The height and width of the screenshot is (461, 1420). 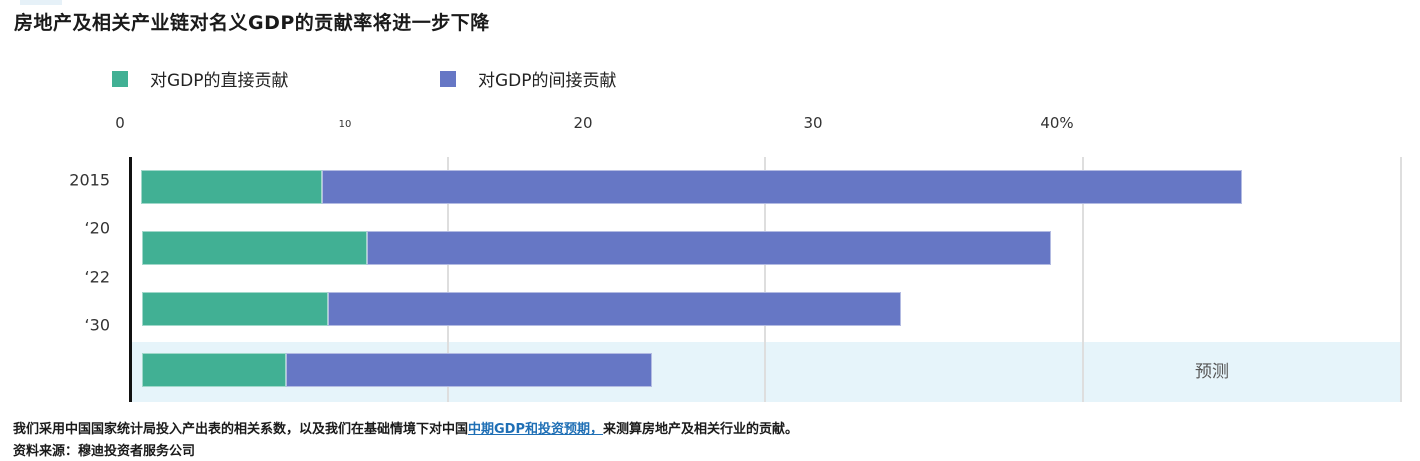 I want to click on header-tab-stub, so click(x=41, y=2).